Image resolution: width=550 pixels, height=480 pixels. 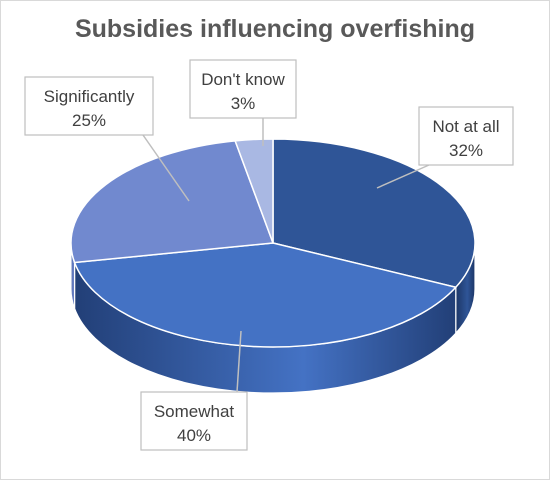 I want to click on slice-value-label: 25%, so click(x=89, y=120).